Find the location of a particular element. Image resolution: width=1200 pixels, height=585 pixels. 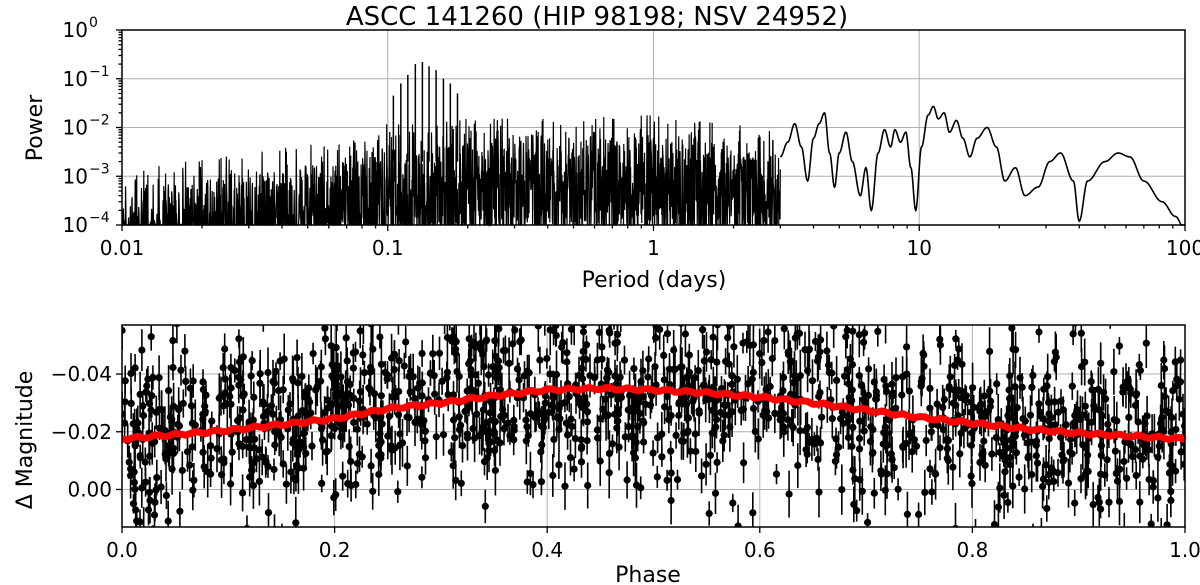

phase-x-tick-label: 0.8 is located at coordinates (972, 550).